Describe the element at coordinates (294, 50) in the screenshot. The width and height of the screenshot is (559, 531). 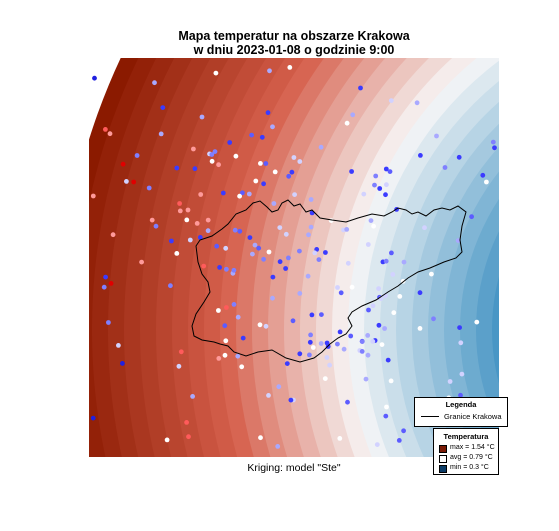
I see `map-title-line2: w dniu 2023-01-08 o godzinie 9:00` at that location.